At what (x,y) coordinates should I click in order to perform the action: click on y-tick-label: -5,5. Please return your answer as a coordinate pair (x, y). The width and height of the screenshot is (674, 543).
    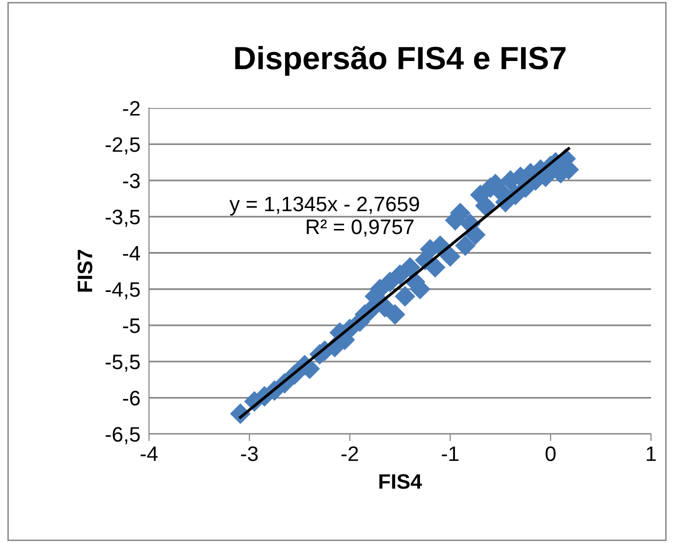
    Looking at the image, I should click on (123, 363).